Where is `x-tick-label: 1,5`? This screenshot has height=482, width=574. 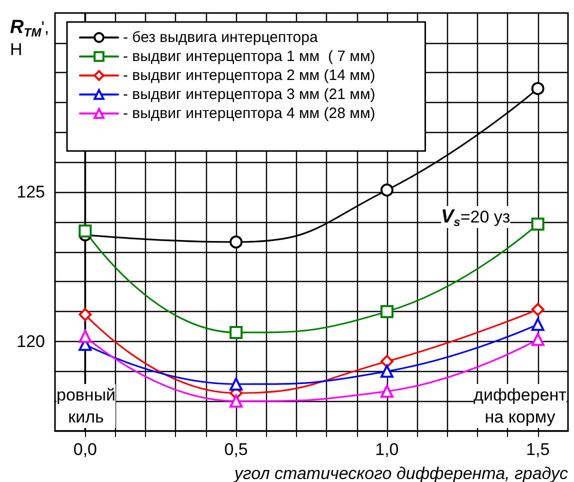
x-tick-label: 1,5 is located at coordinates (538, 449).